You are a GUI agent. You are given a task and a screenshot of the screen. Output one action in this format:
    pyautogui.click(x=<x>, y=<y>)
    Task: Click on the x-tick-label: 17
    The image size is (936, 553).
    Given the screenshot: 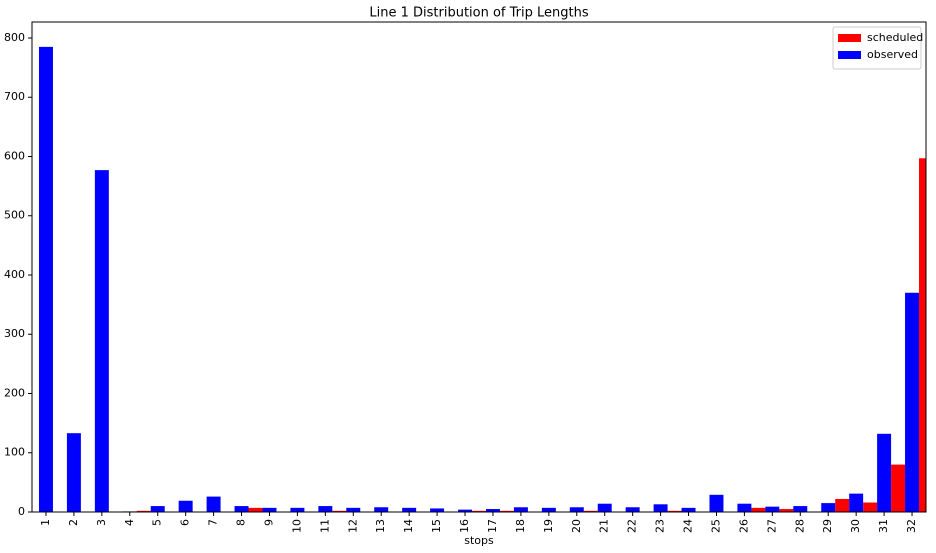 What is the action you would take?
    pyautogui.click(x=492, y=526)
    